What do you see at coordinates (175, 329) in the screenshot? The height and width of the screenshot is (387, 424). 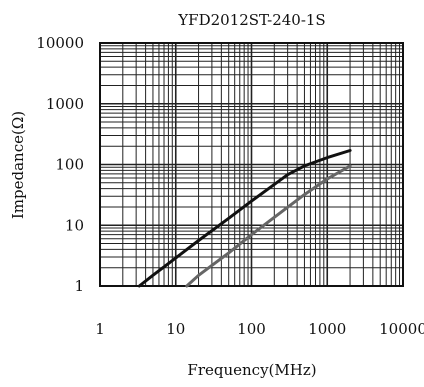 I see `x-tick-label: 10` at bounding box center [175, 329].